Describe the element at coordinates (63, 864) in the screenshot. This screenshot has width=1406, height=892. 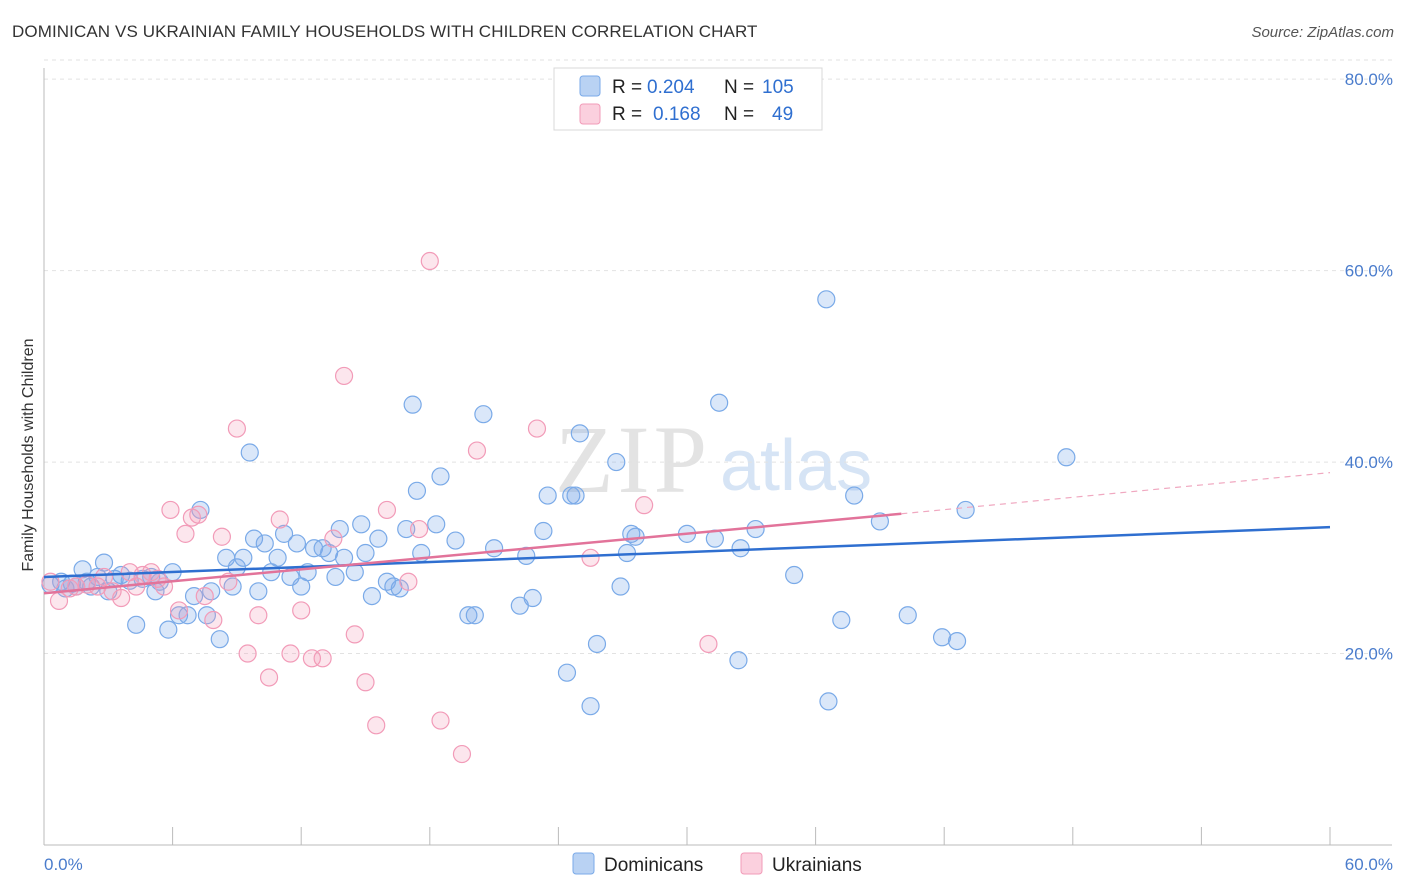
I see `x-tick-label-min: 0.0%` at that location.